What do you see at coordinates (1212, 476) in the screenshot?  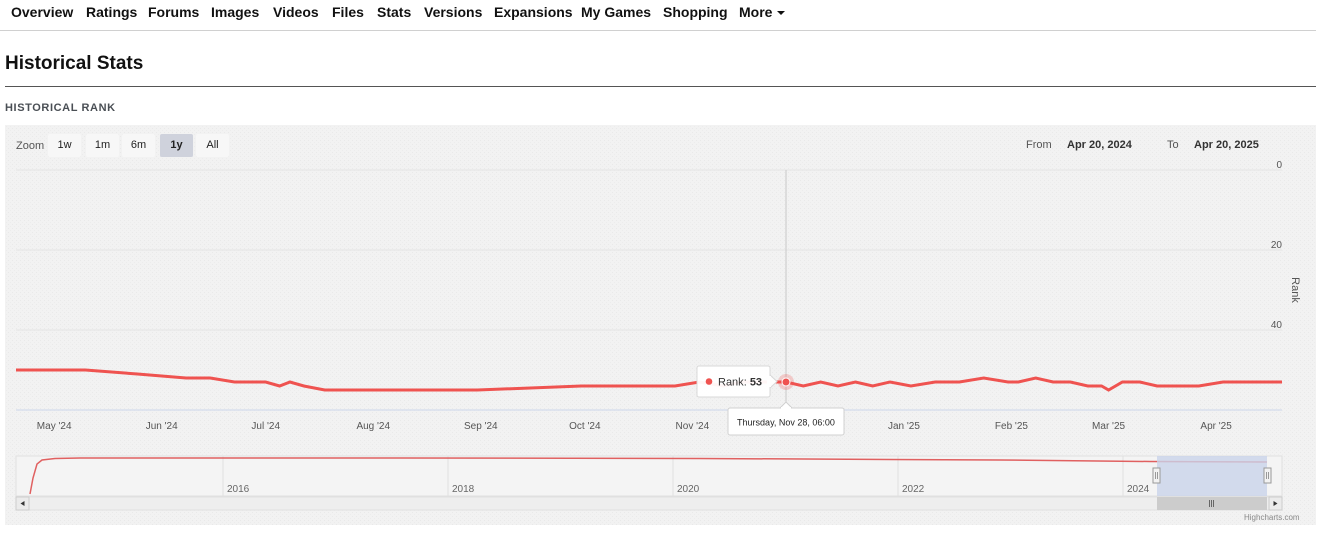 I see `navigator-selection` at bounding box center [1212, 476].